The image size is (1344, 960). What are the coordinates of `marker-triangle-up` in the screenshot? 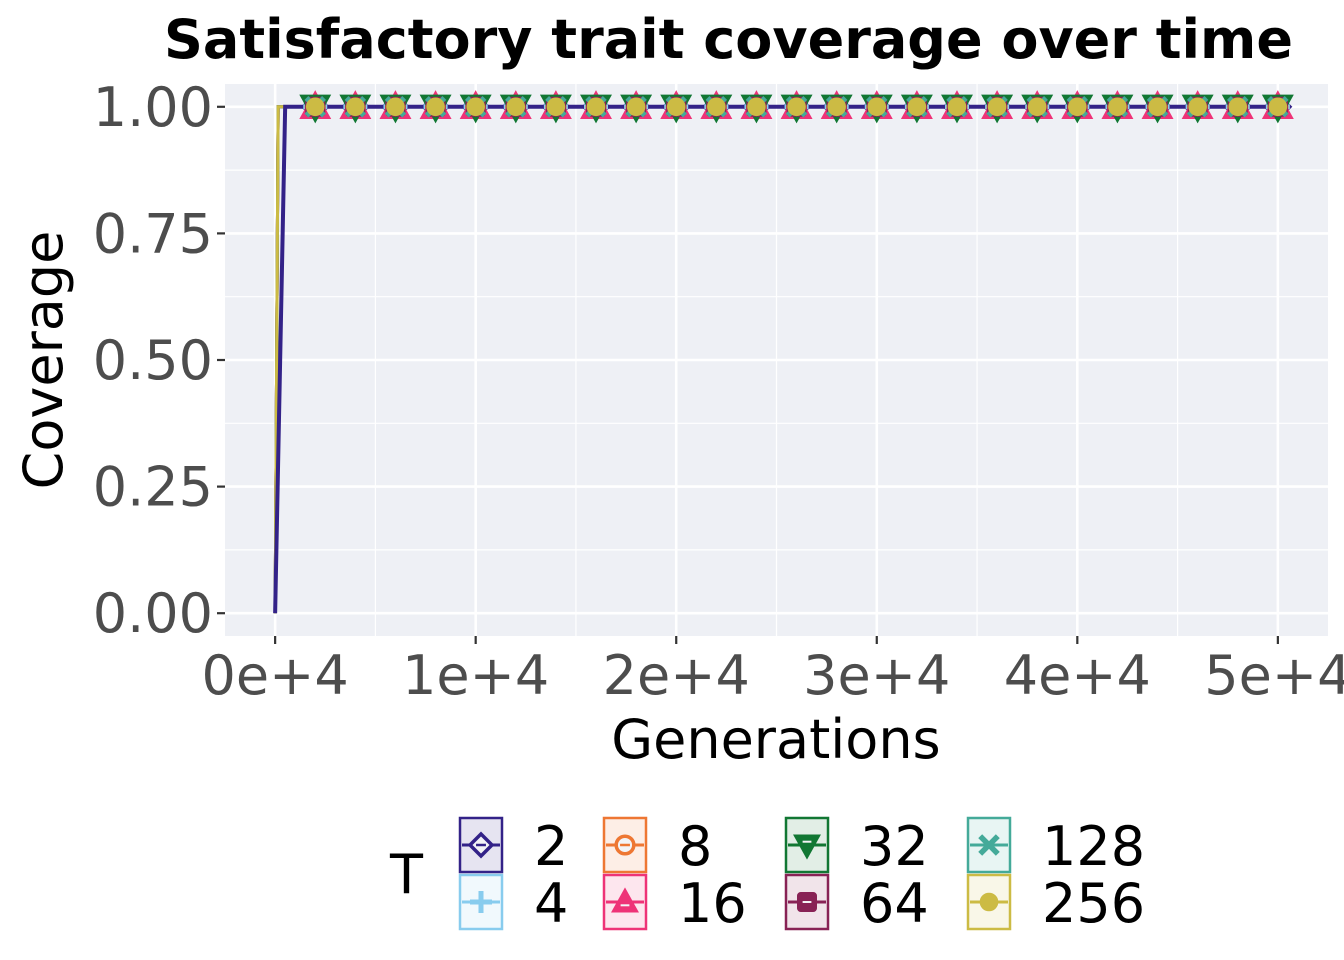 It's located at (625, 900).